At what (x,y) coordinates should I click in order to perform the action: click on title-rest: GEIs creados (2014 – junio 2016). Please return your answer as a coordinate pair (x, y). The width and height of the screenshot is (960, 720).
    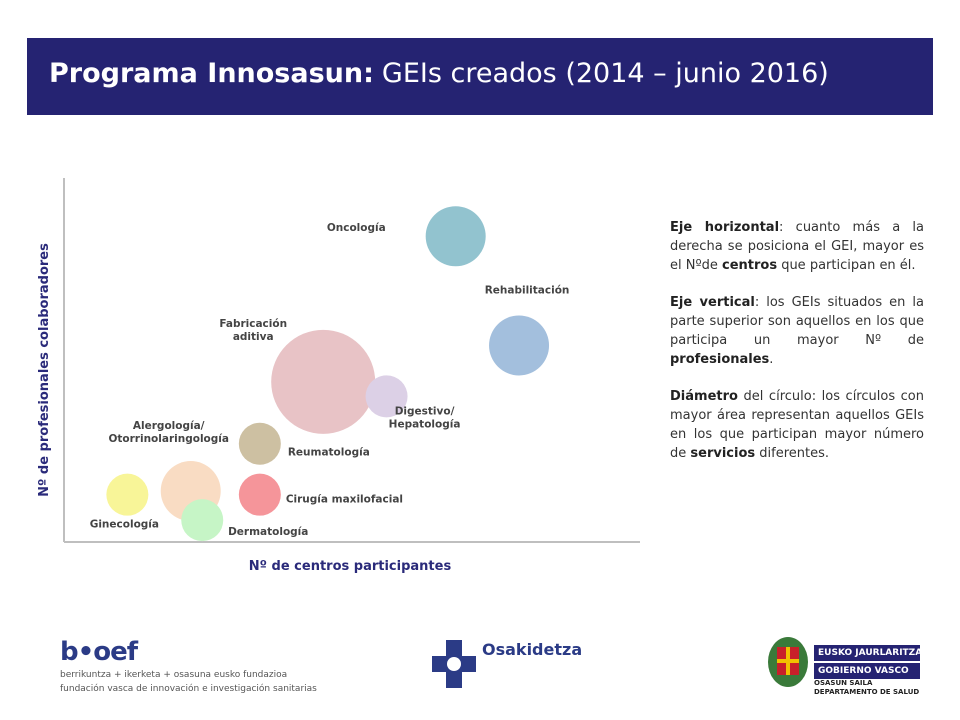
    Looking at the image, I should click on (605, 73).